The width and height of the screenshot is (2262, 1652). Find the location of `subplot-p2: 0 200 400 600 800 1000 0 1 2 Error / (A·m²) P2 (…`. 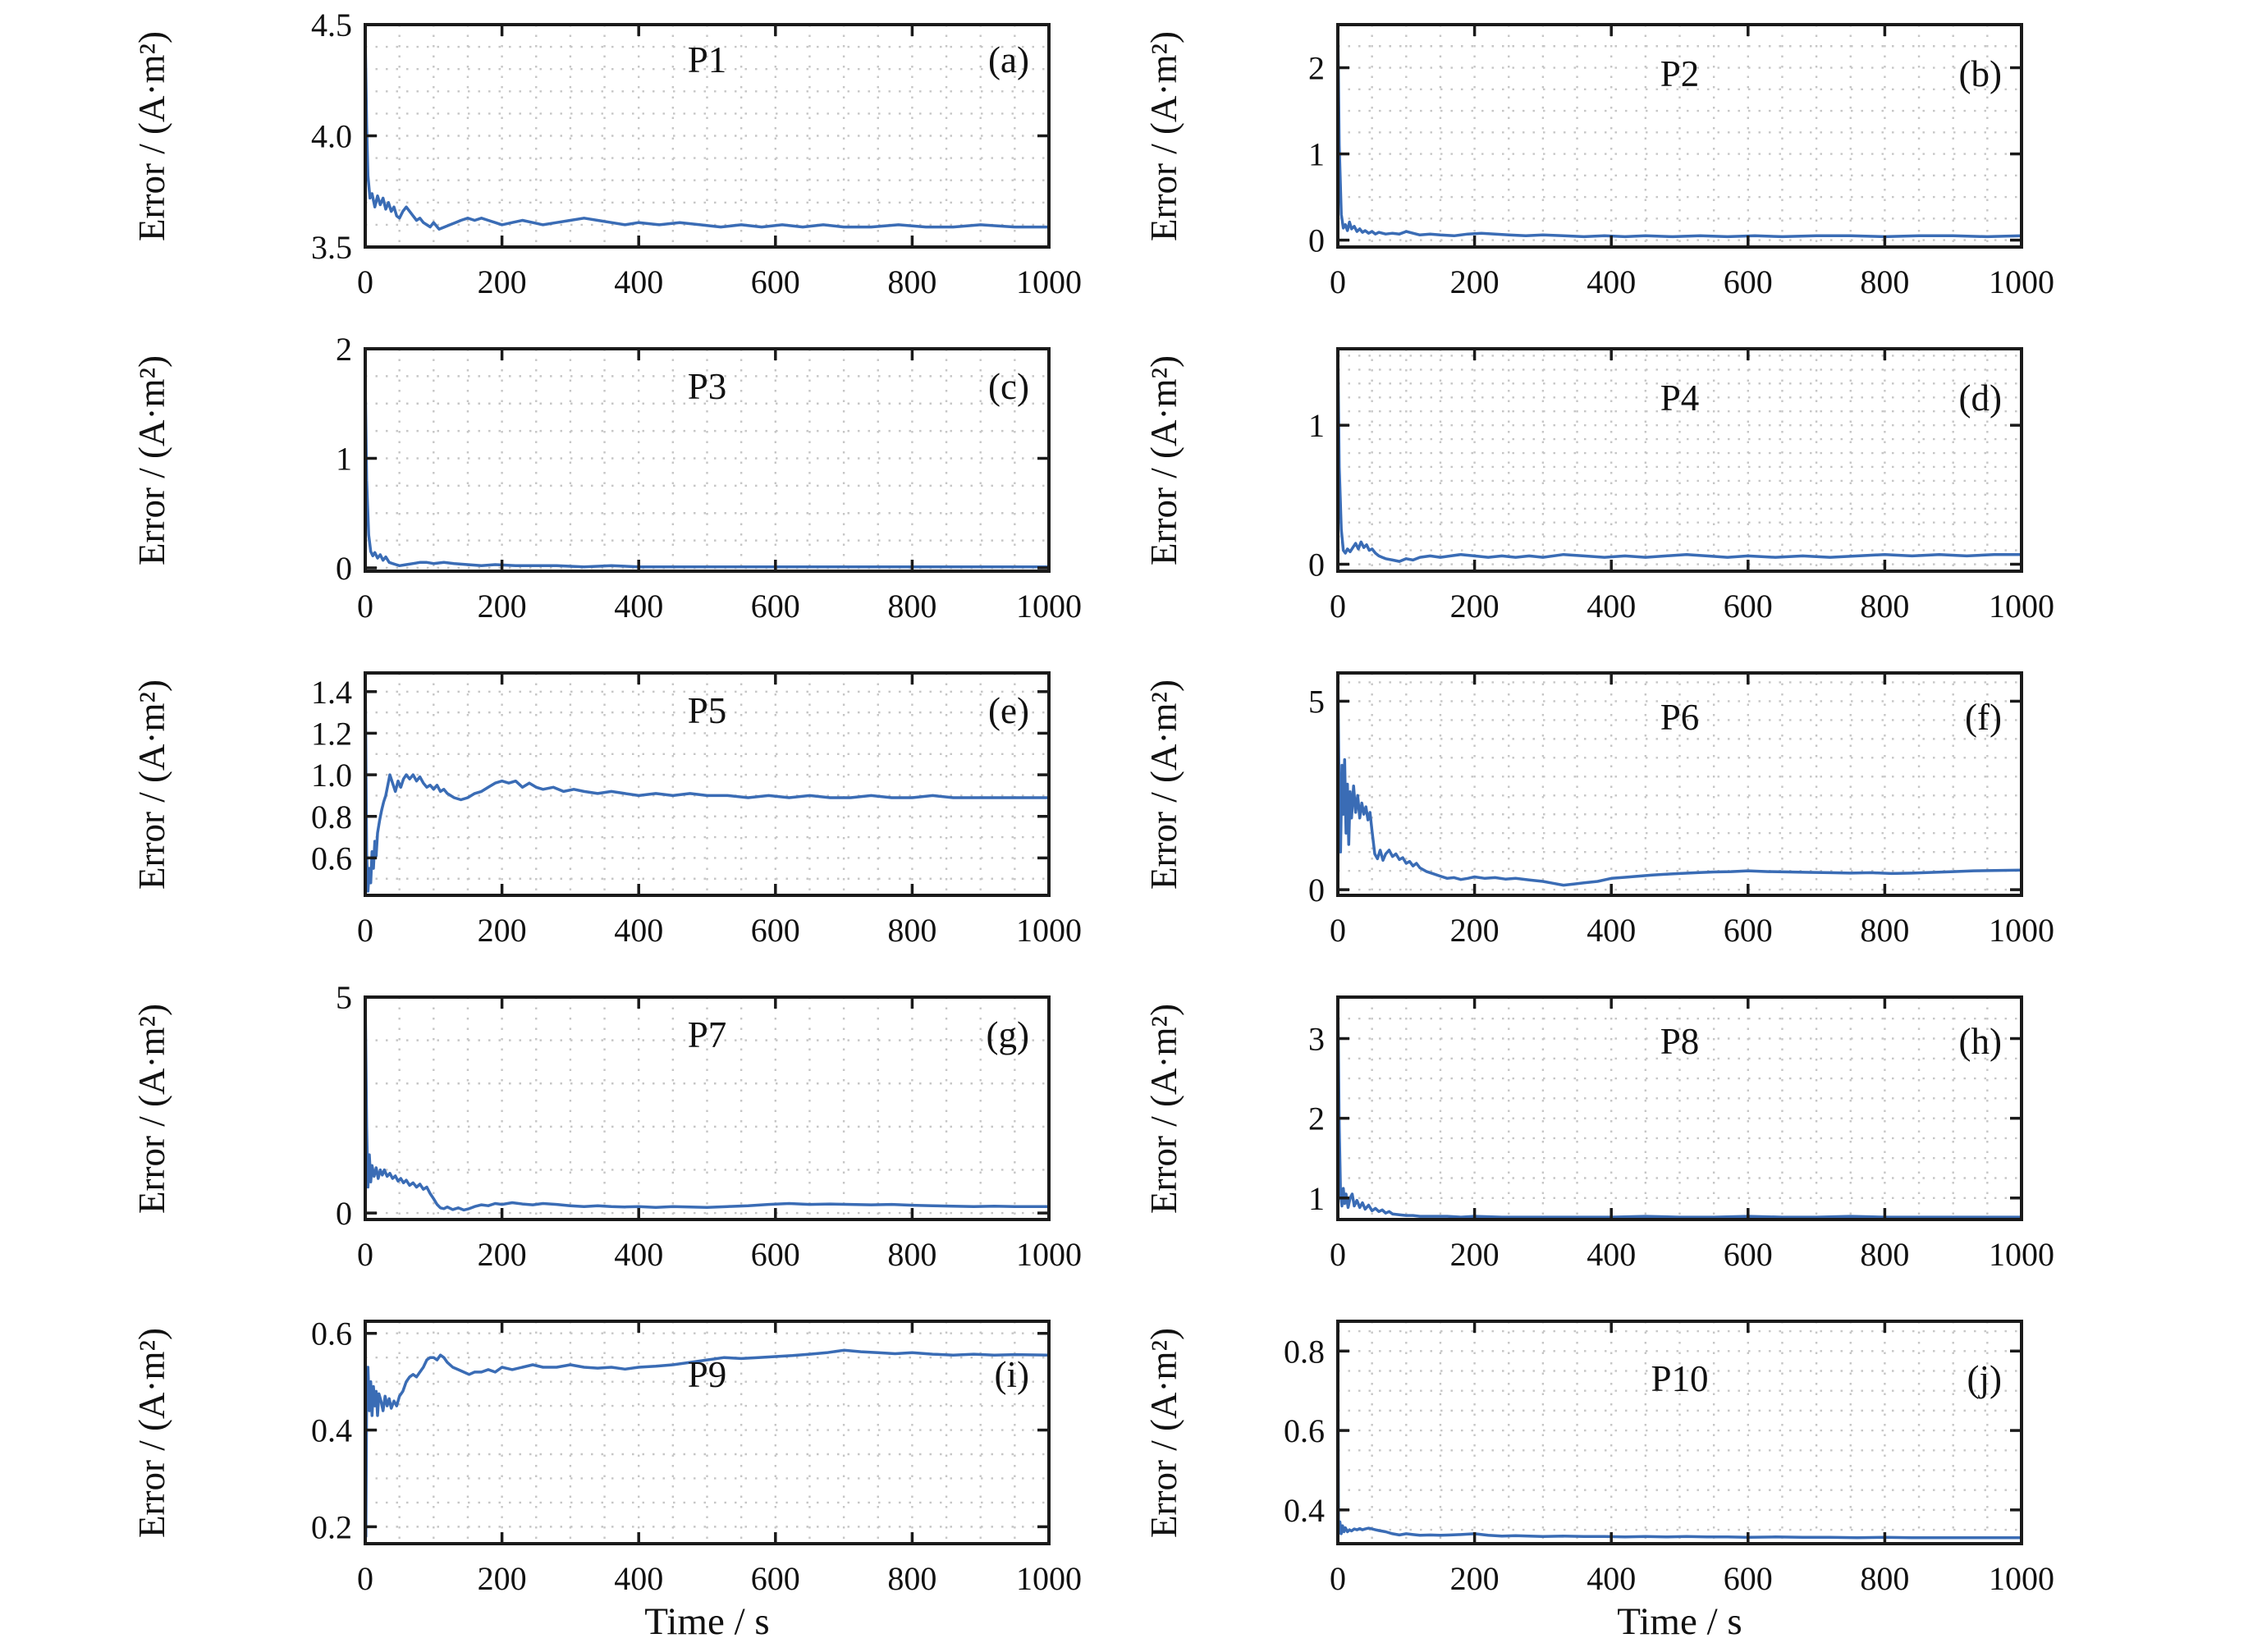

subplot-p2: 0 200 400 600 800 1000 0 1 2 Error / (A·m²) P2 (… is located at coordinates (1599, 161).